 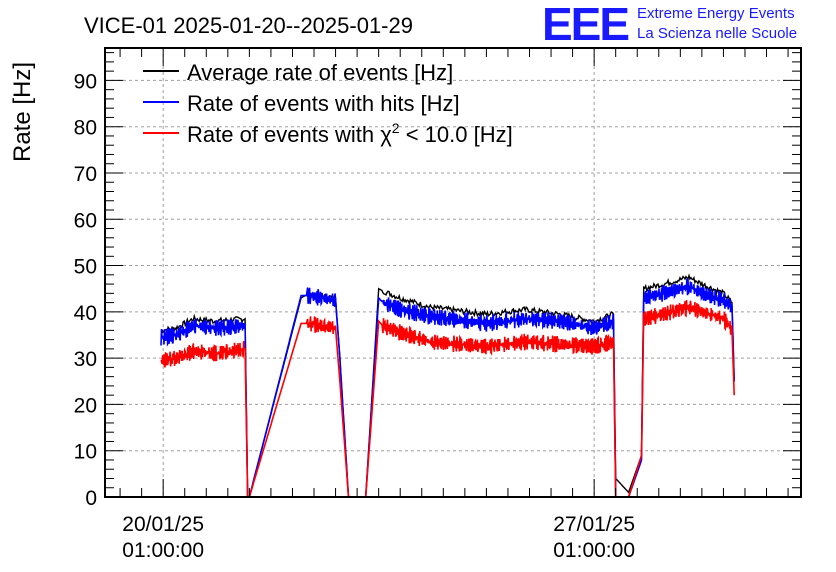 What do you see at coordinates (323, 103) in the screenshot?
I see `legend-label-hits: Rate of events with hits [Hz]` at bounding box center [323, 103].